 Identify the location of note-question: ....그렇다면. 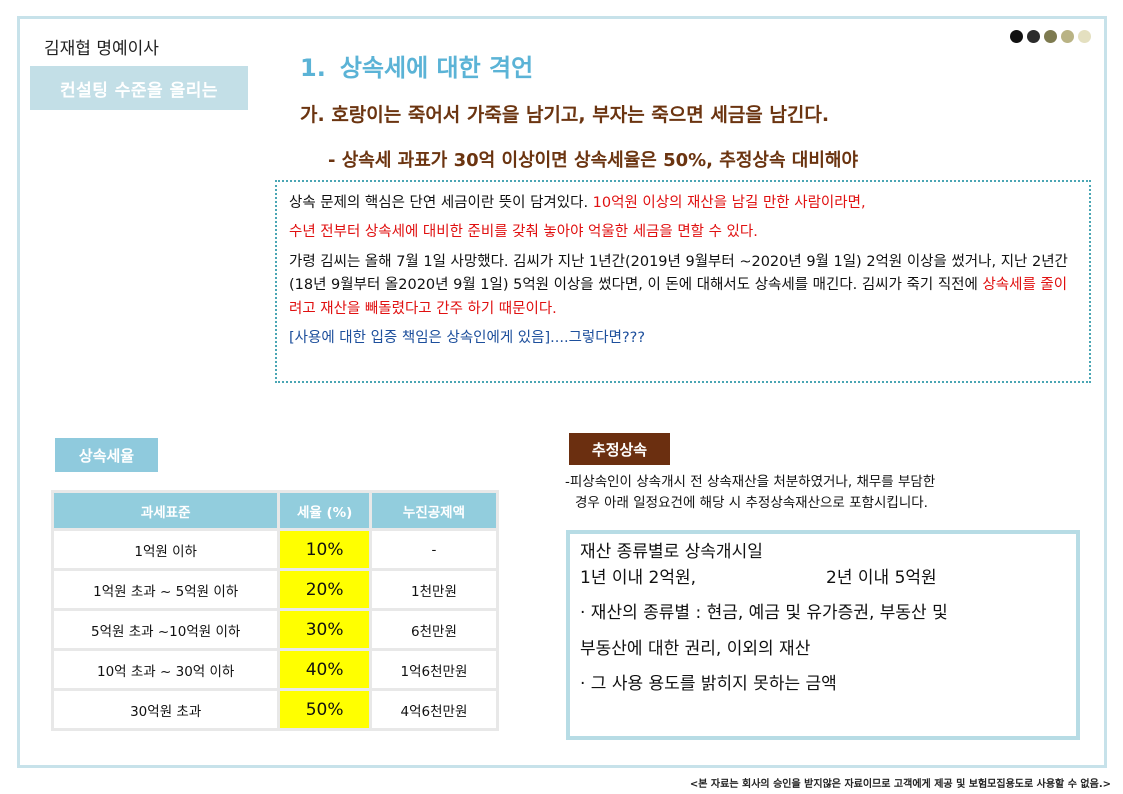
(586, 338).